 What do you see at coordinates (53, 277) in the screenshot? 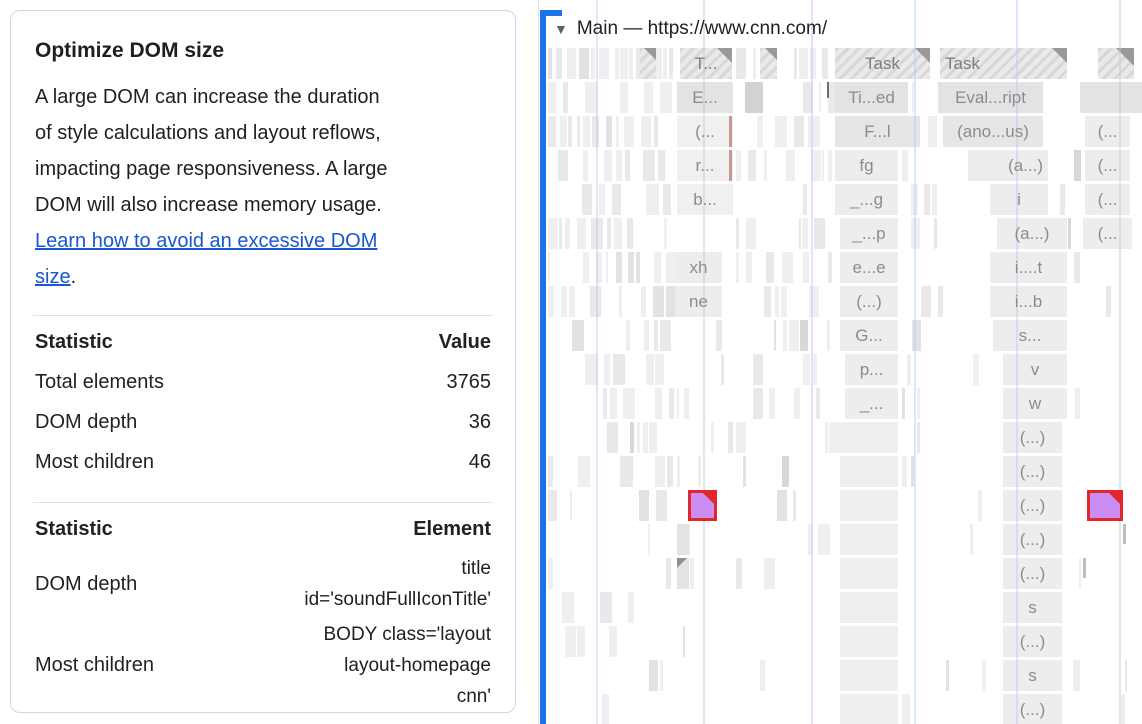
I see `learn-more-link: size` at bounding box center [53, 277].